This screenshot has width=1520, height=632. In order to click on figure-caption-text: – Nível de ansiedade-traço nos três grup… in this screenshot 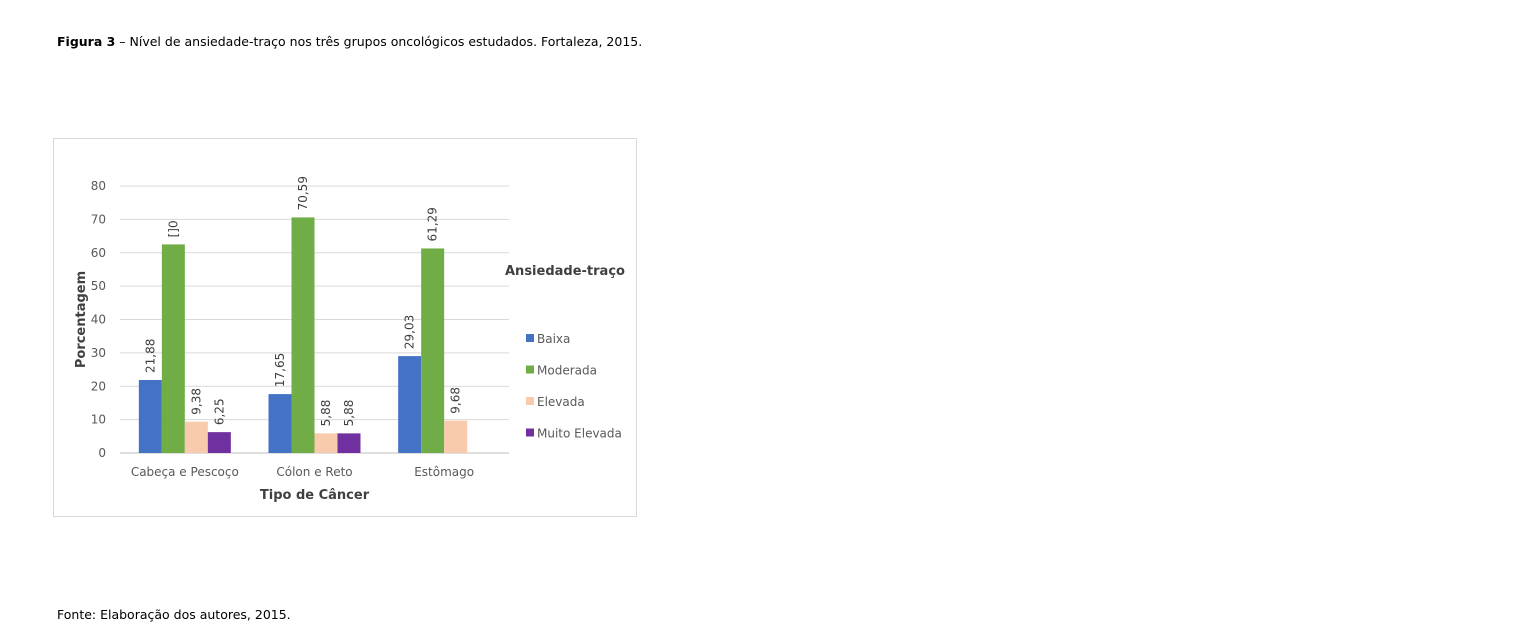, I will do `click(379, 41)`.